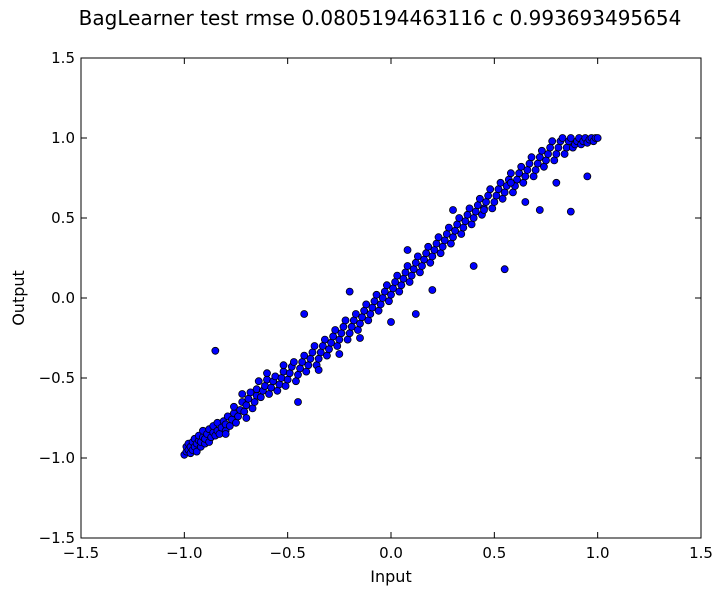 The width and height of the screenshot is (726, 596). Describe the element at coordinates (287, 553) in the screenshot. I see `x-tick-label: −0.5` at that location.